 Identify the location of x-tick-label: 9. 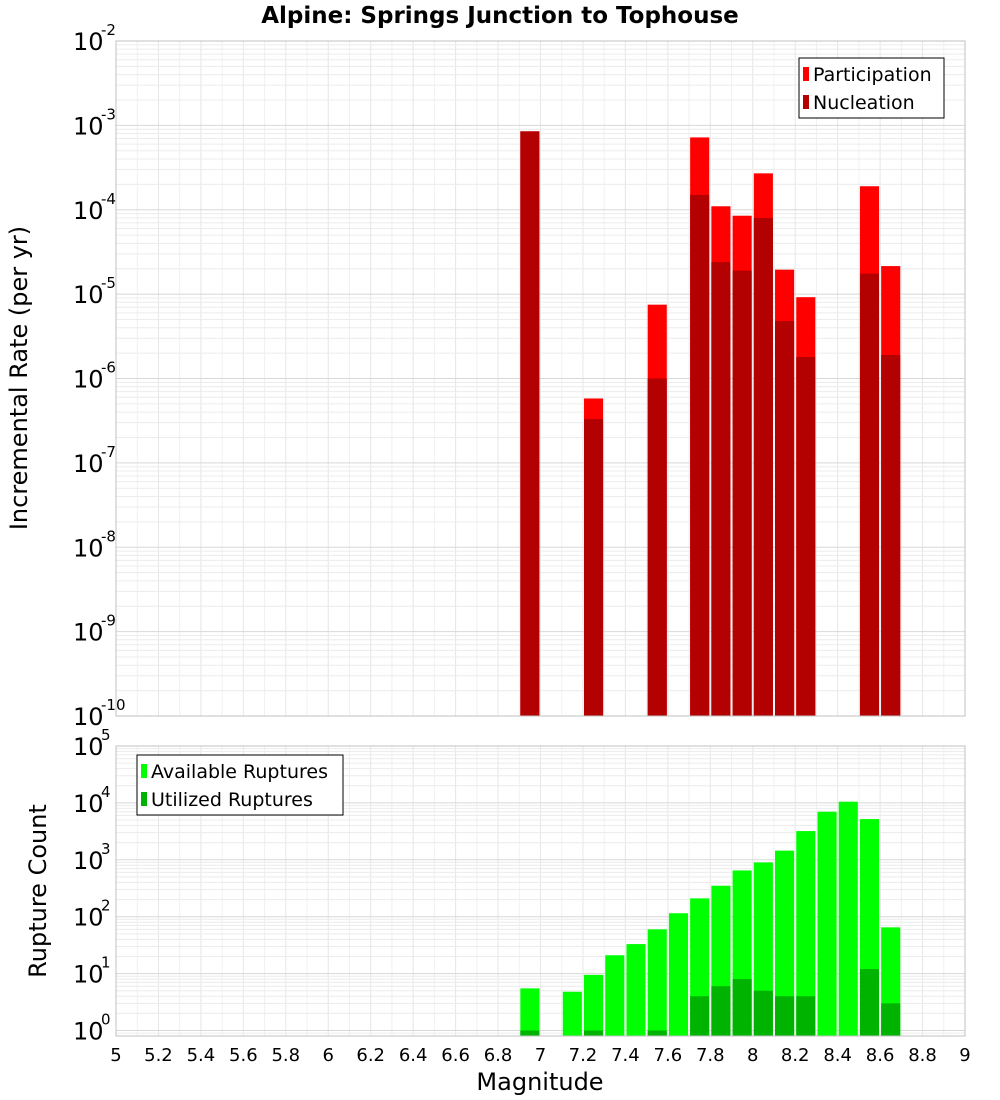
(964, 1055).